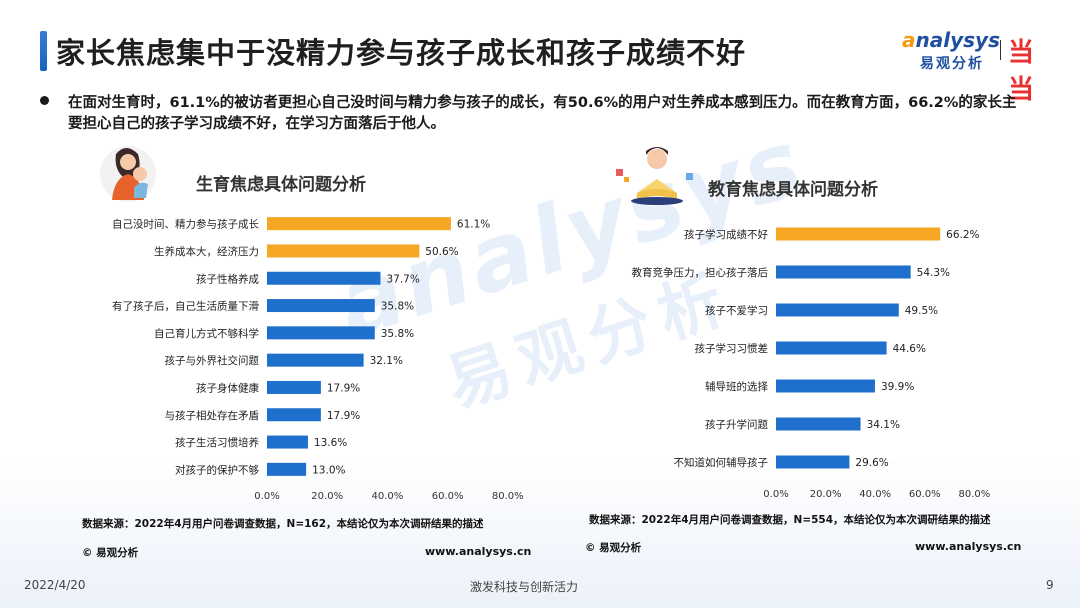 The width and height of the screenshot is (1080, 608). What do you see at coordinates (962, 235) in the screenshot?
I see `data-label: 66.2%` at bounding box center [962, 235].